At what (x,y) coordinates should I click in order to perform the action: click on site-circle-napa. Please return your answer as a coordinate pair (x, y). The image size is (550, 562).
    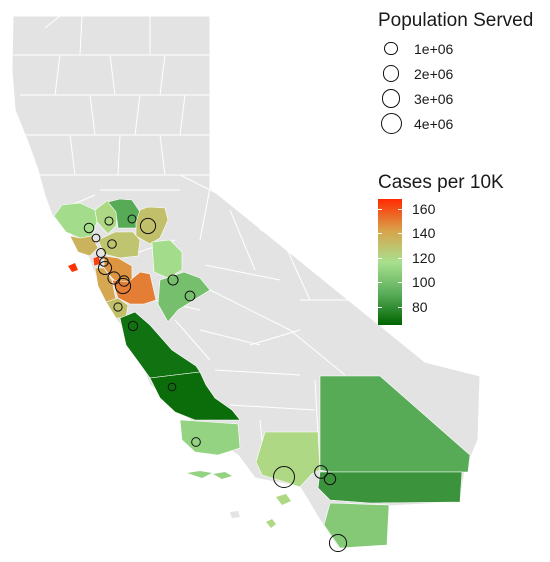
    Looking at the image, I should click on (109, 221).